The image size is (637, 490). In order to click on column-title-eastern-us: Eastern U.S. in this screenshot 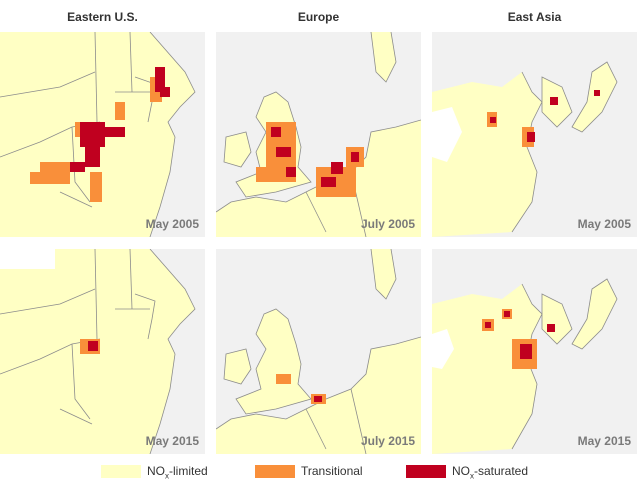, I will do `click(102, 17)`.